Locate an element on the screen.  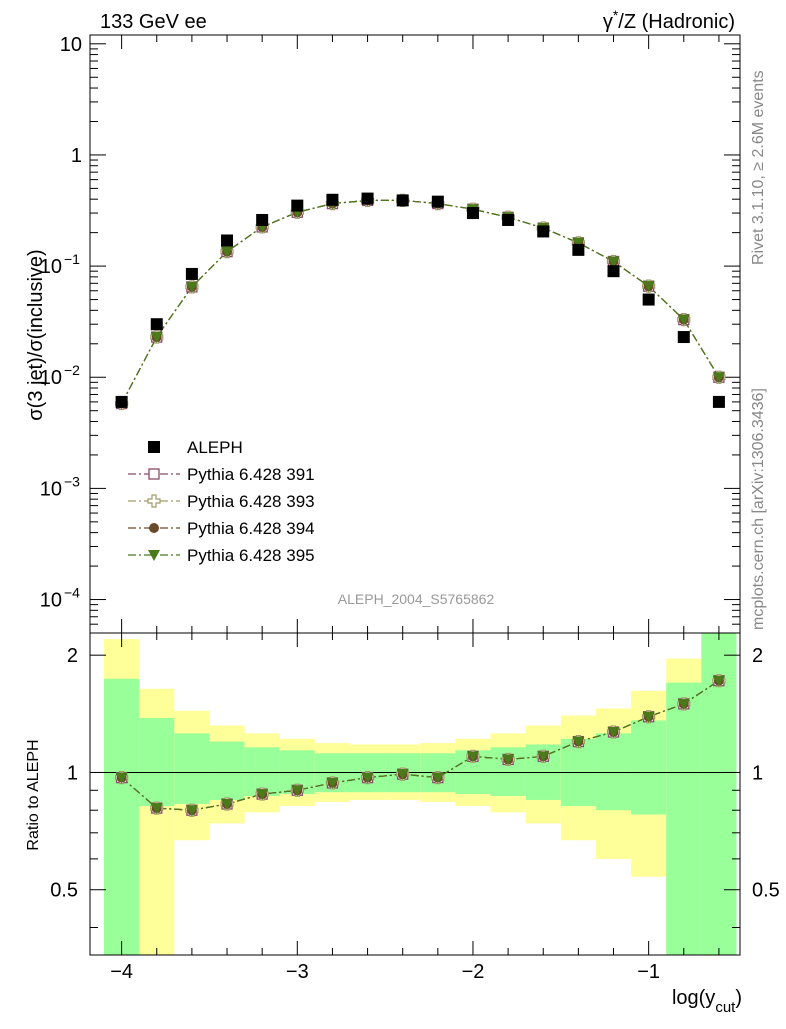
legend-data-label: ALEPH is located at coordinates (215, 447).